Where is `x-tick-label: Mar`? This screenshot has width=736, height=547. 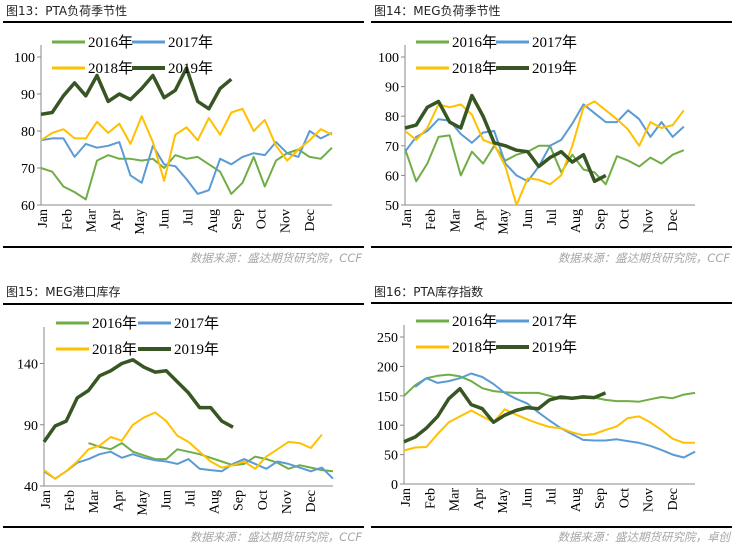 x-tick-label: Mar is located at coordinates (94, 502).